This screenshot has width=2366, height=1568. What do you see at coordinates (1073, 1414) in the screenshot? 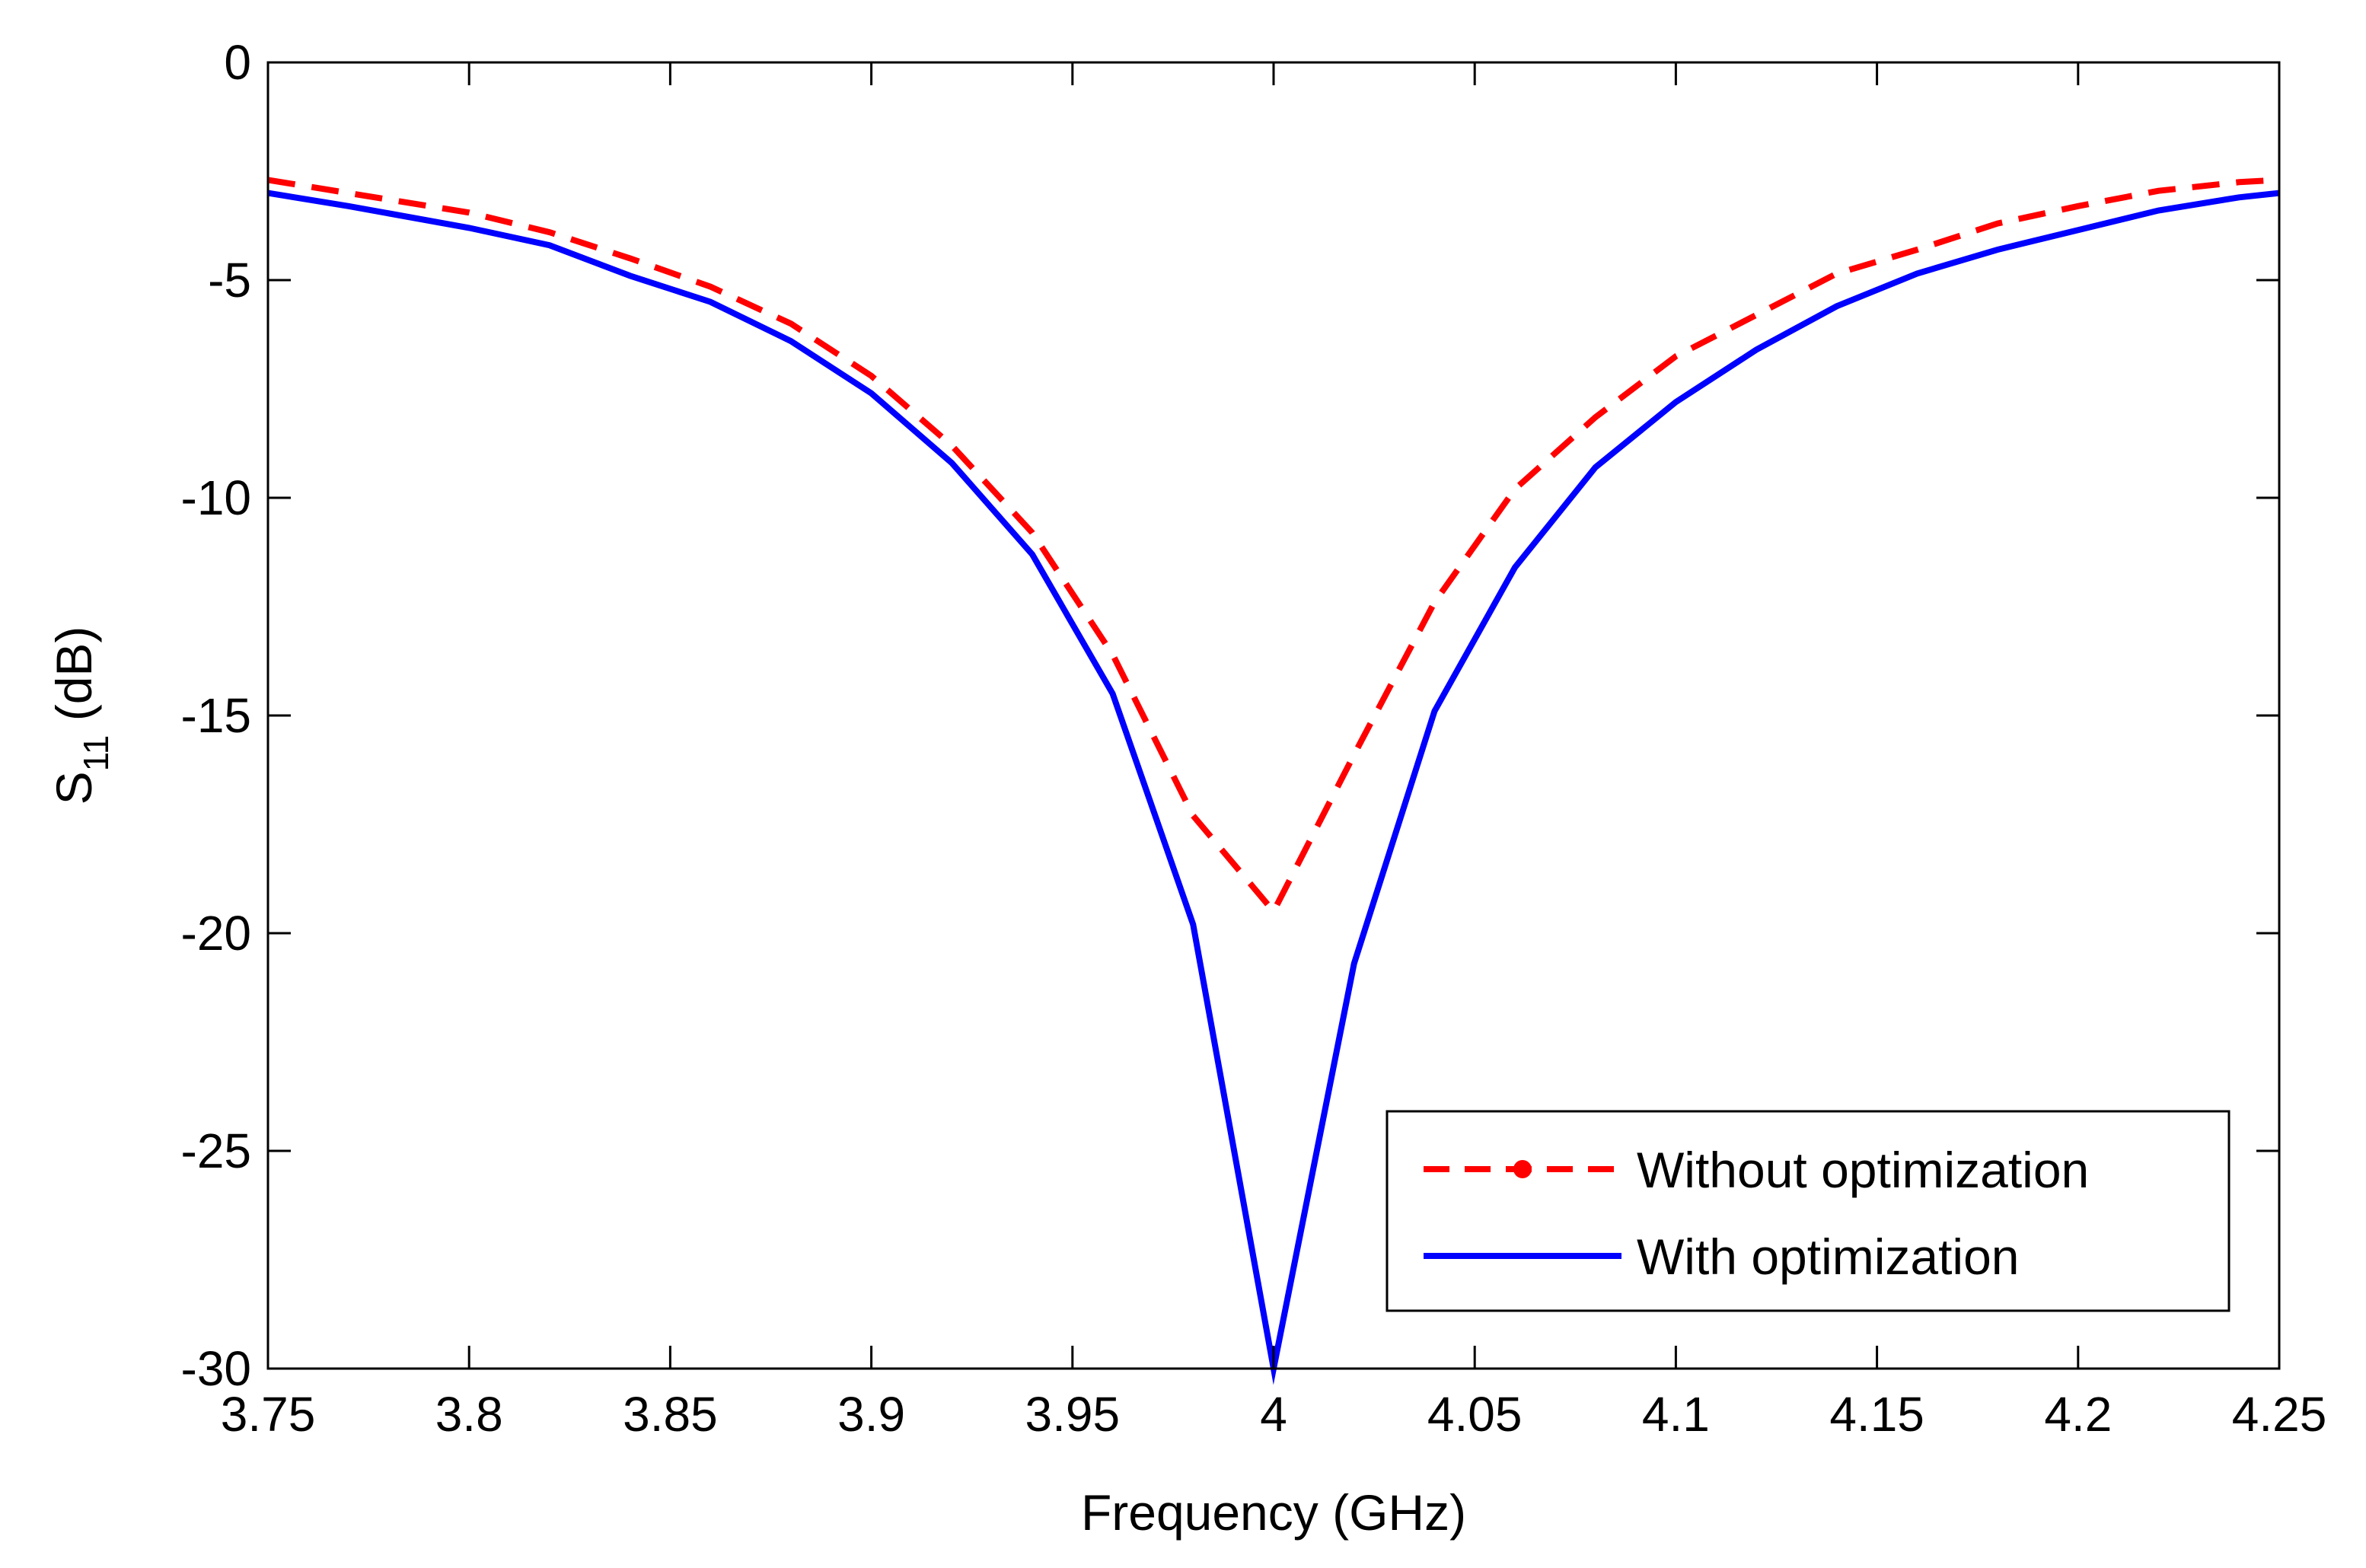
I see `x-tick-label: 3.95` at bounding box center [1073, 1414].